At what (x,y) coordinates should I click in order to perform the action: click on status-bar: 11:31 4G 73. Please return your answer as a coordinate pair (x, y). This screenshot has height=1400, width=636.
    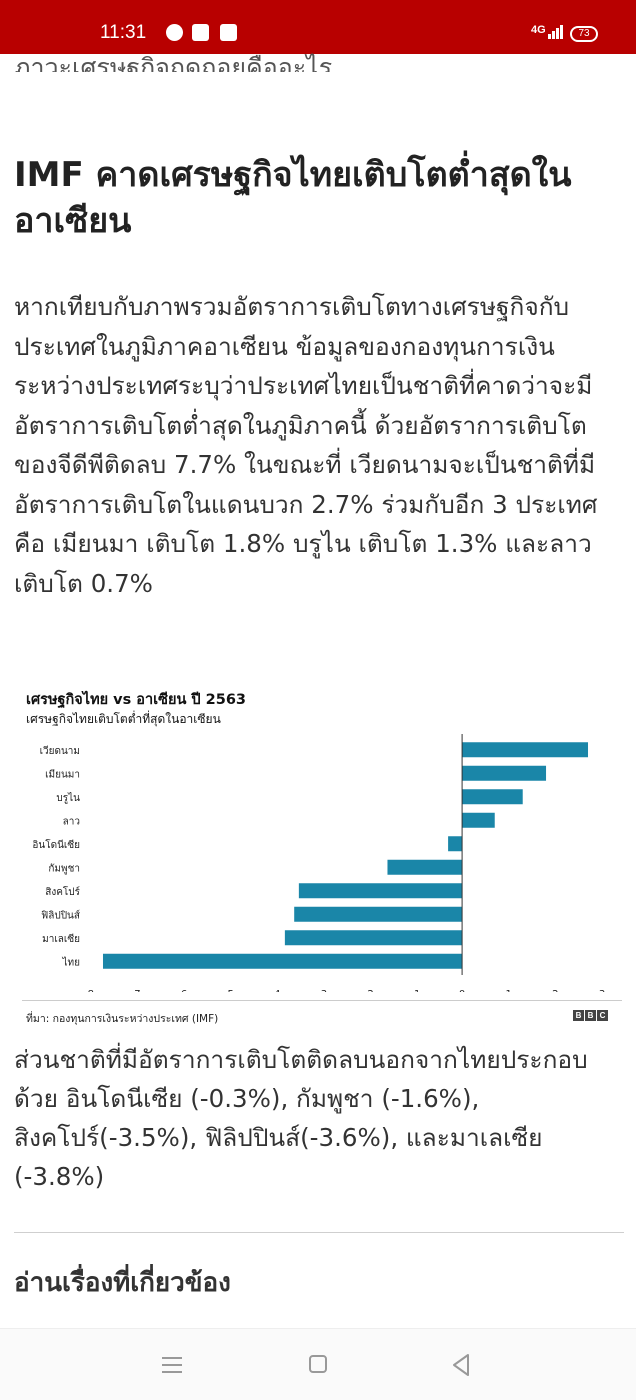
    Looking at the image, I should click on (318, 27).